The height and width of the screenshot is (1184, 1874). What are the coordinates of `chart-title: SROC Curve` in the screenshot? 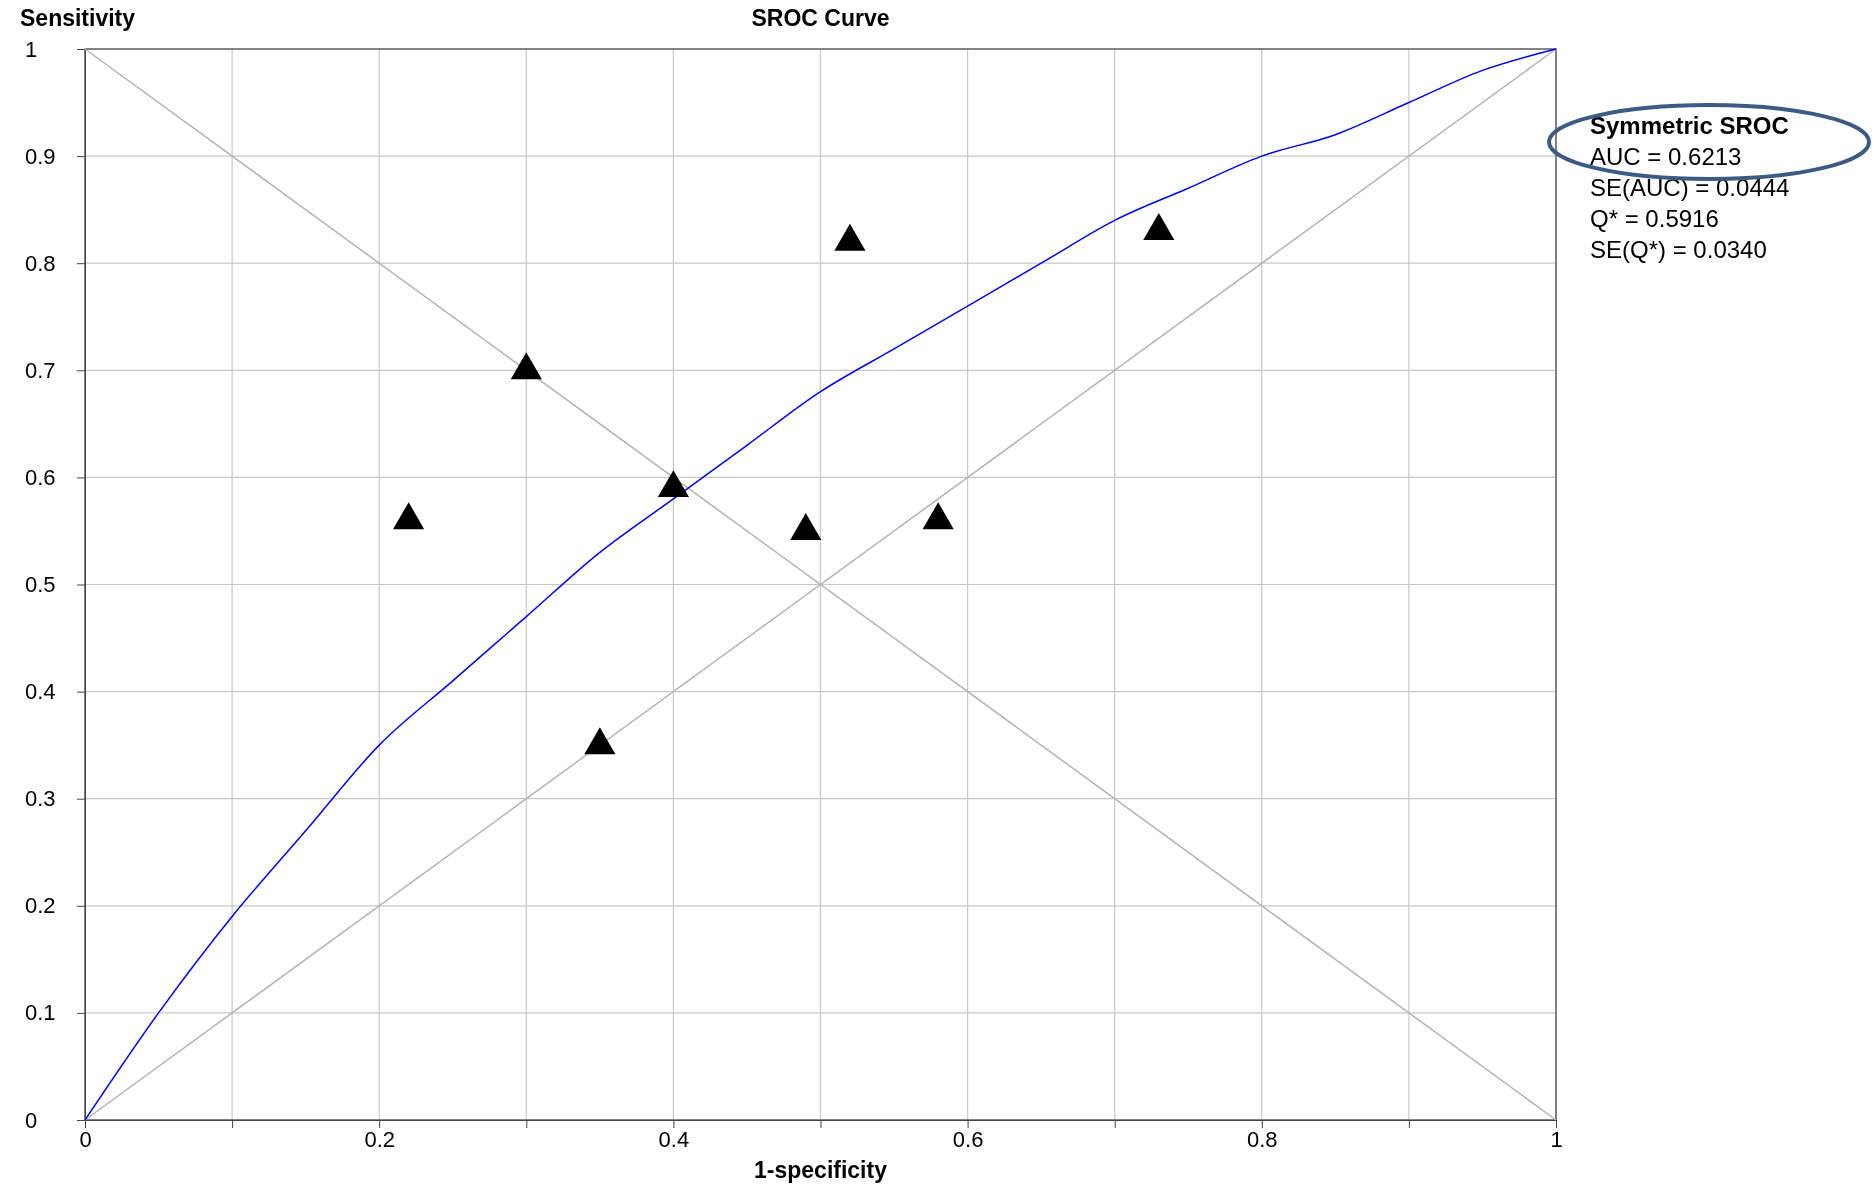 It's located at (820, 18).